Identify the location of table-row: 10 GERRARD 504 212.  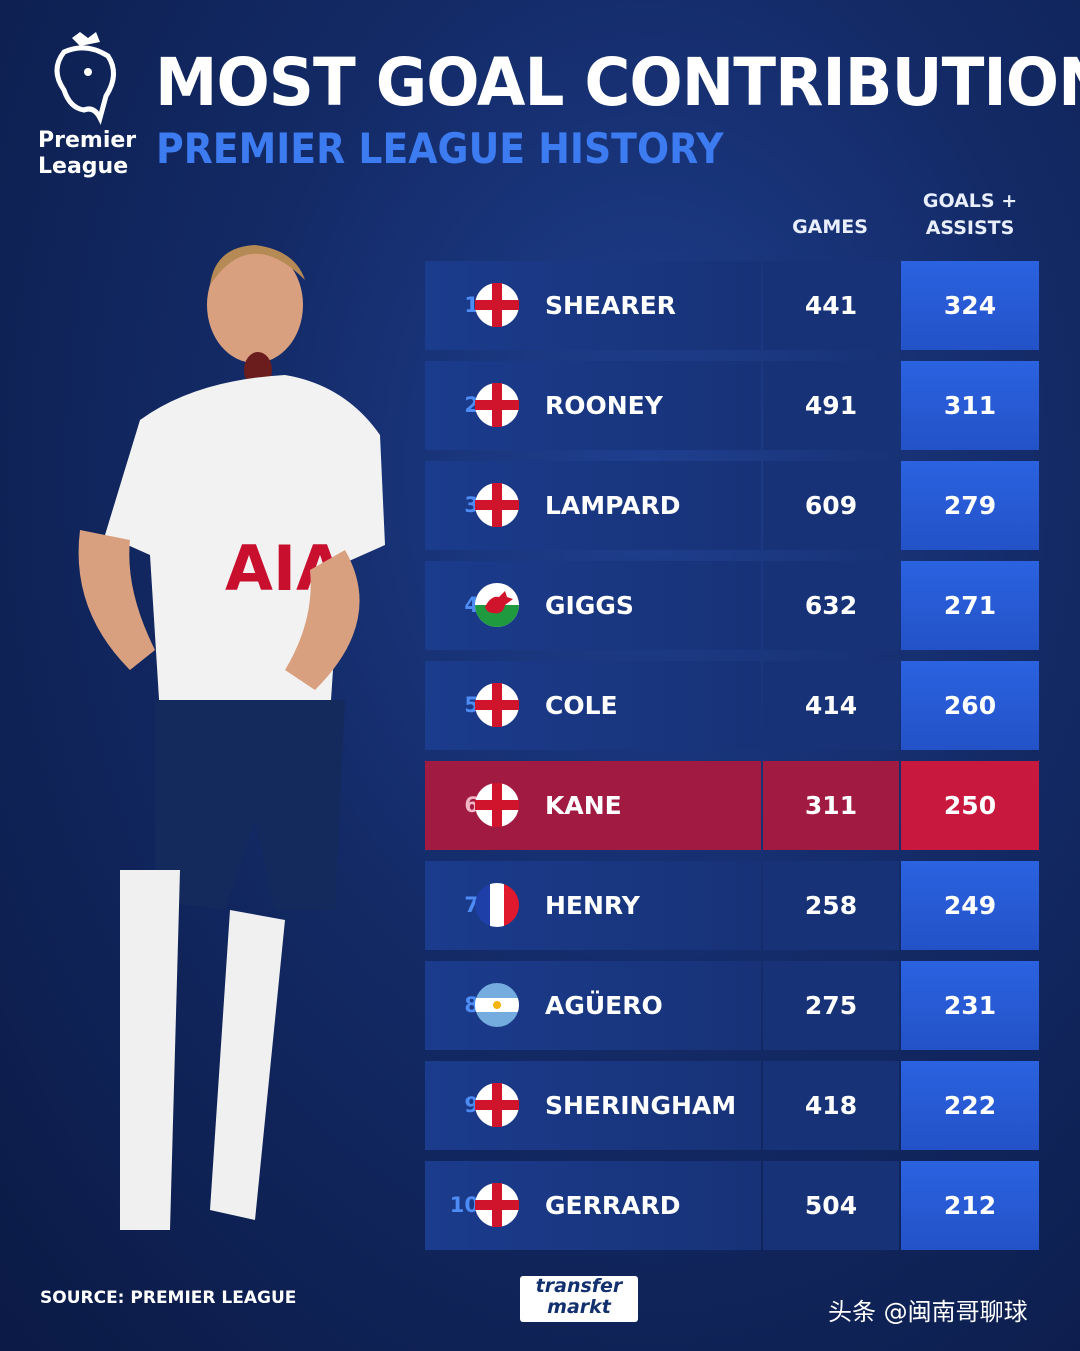
(732, 1205).